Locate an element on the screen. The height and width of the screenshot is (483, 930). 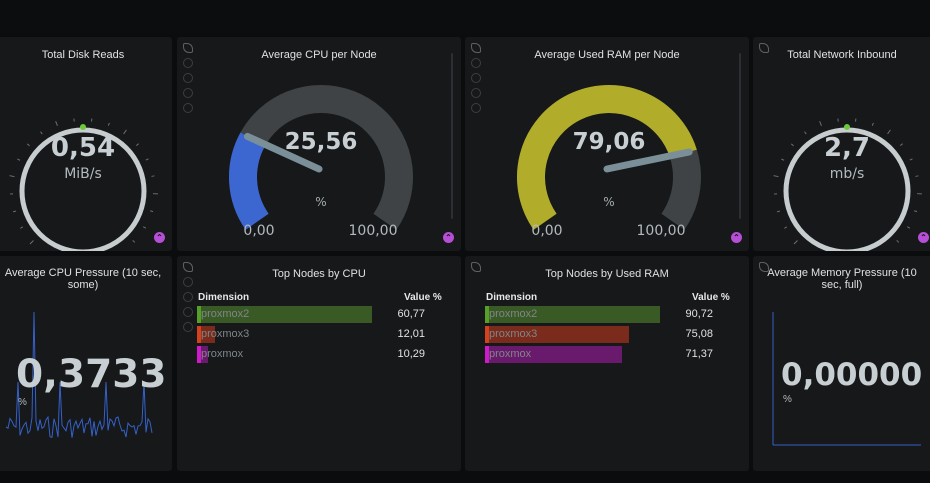
gauge-value: 25,56 is located at coordinates (321, 142).